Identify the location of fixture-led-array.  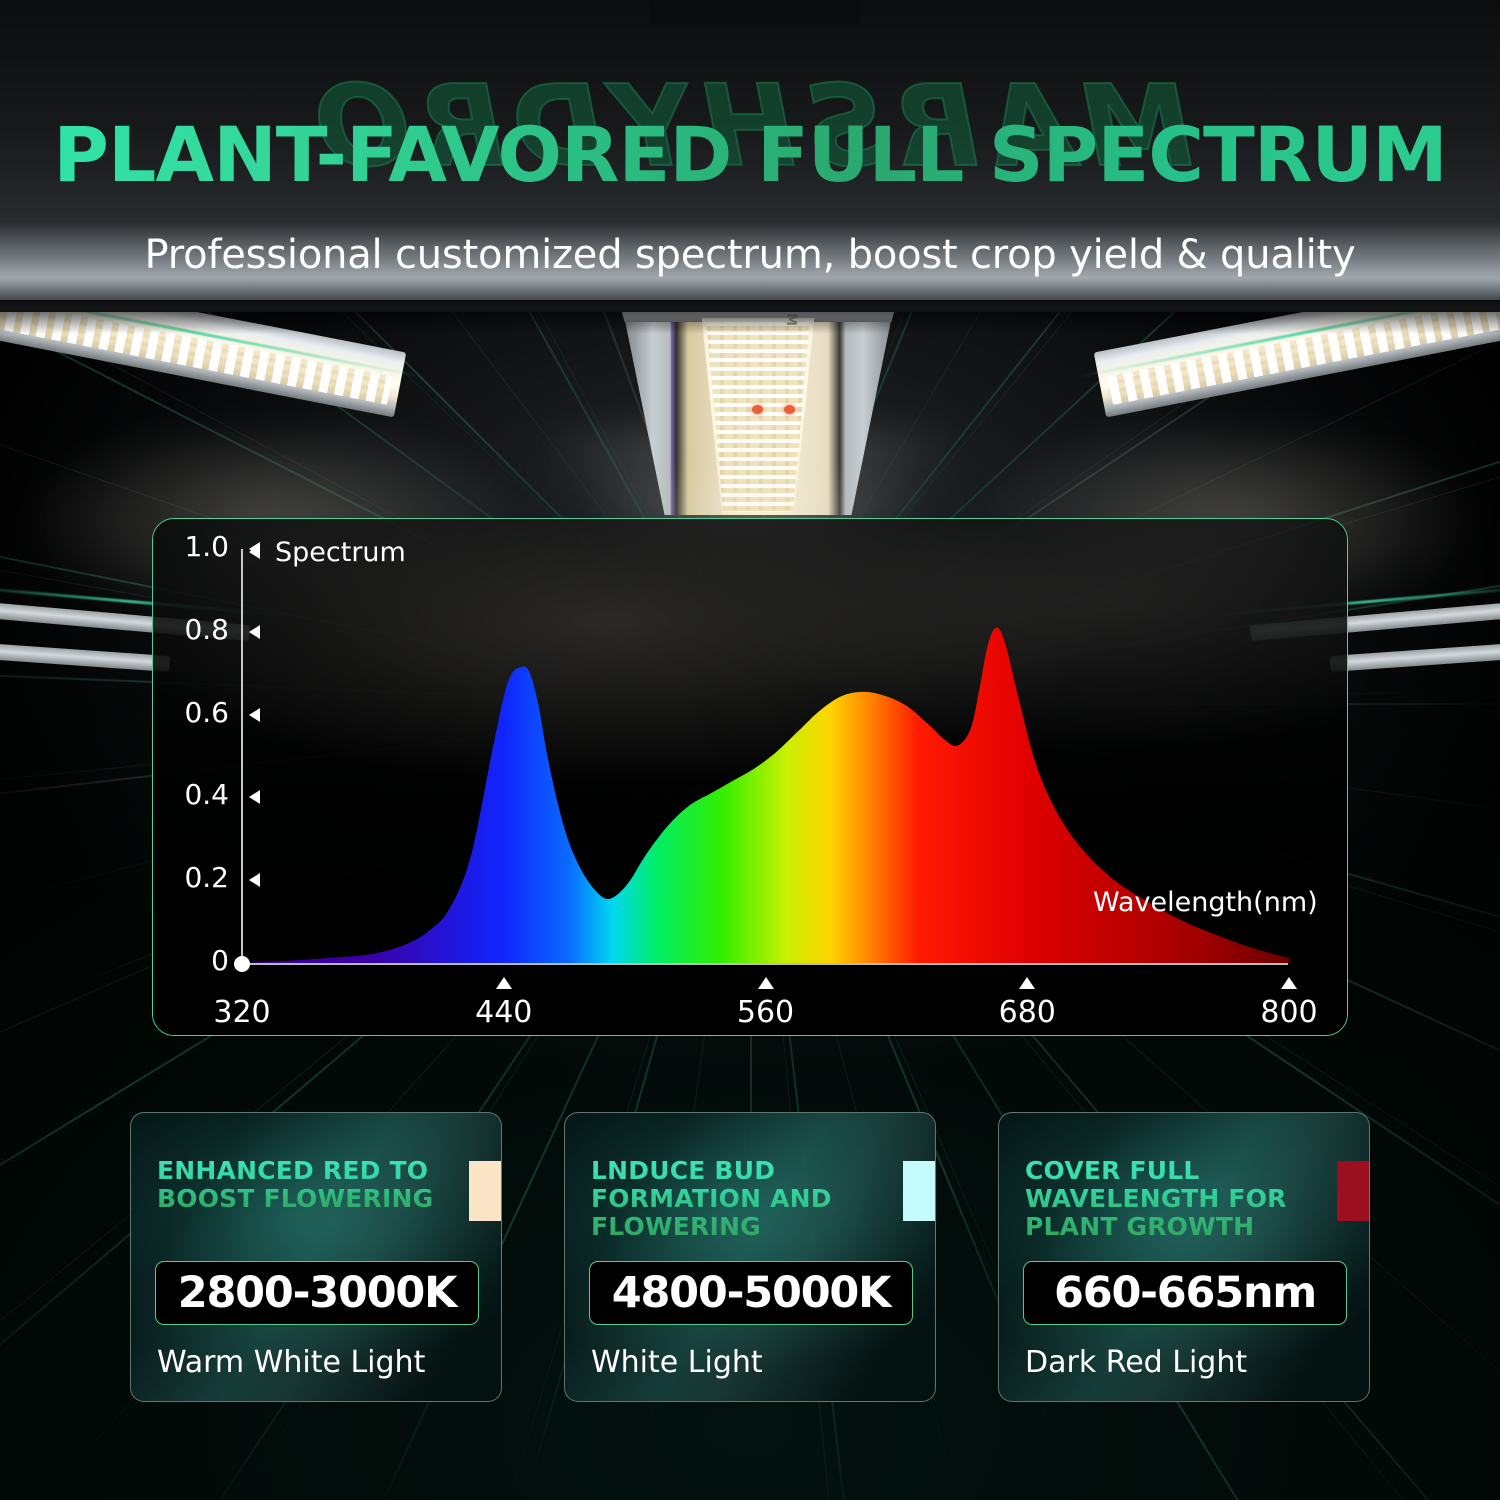
(758, 417).